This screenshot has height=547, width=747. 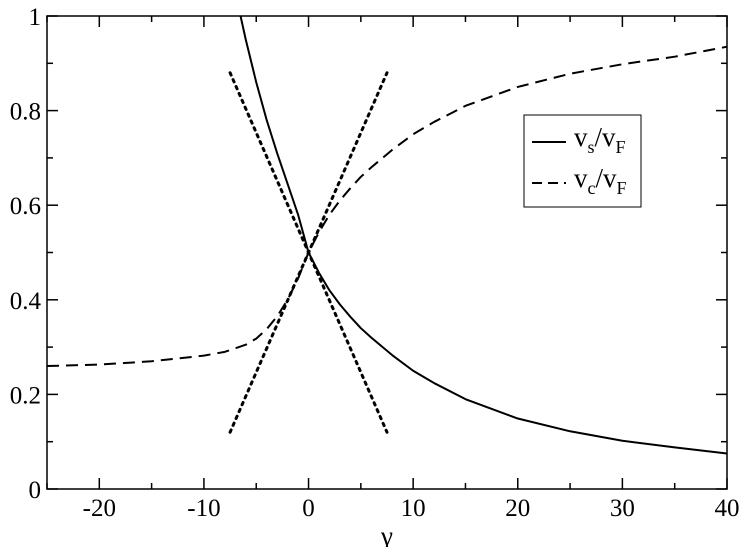 I want to click on x-tick-label: -10, so click(x=203, y=508).